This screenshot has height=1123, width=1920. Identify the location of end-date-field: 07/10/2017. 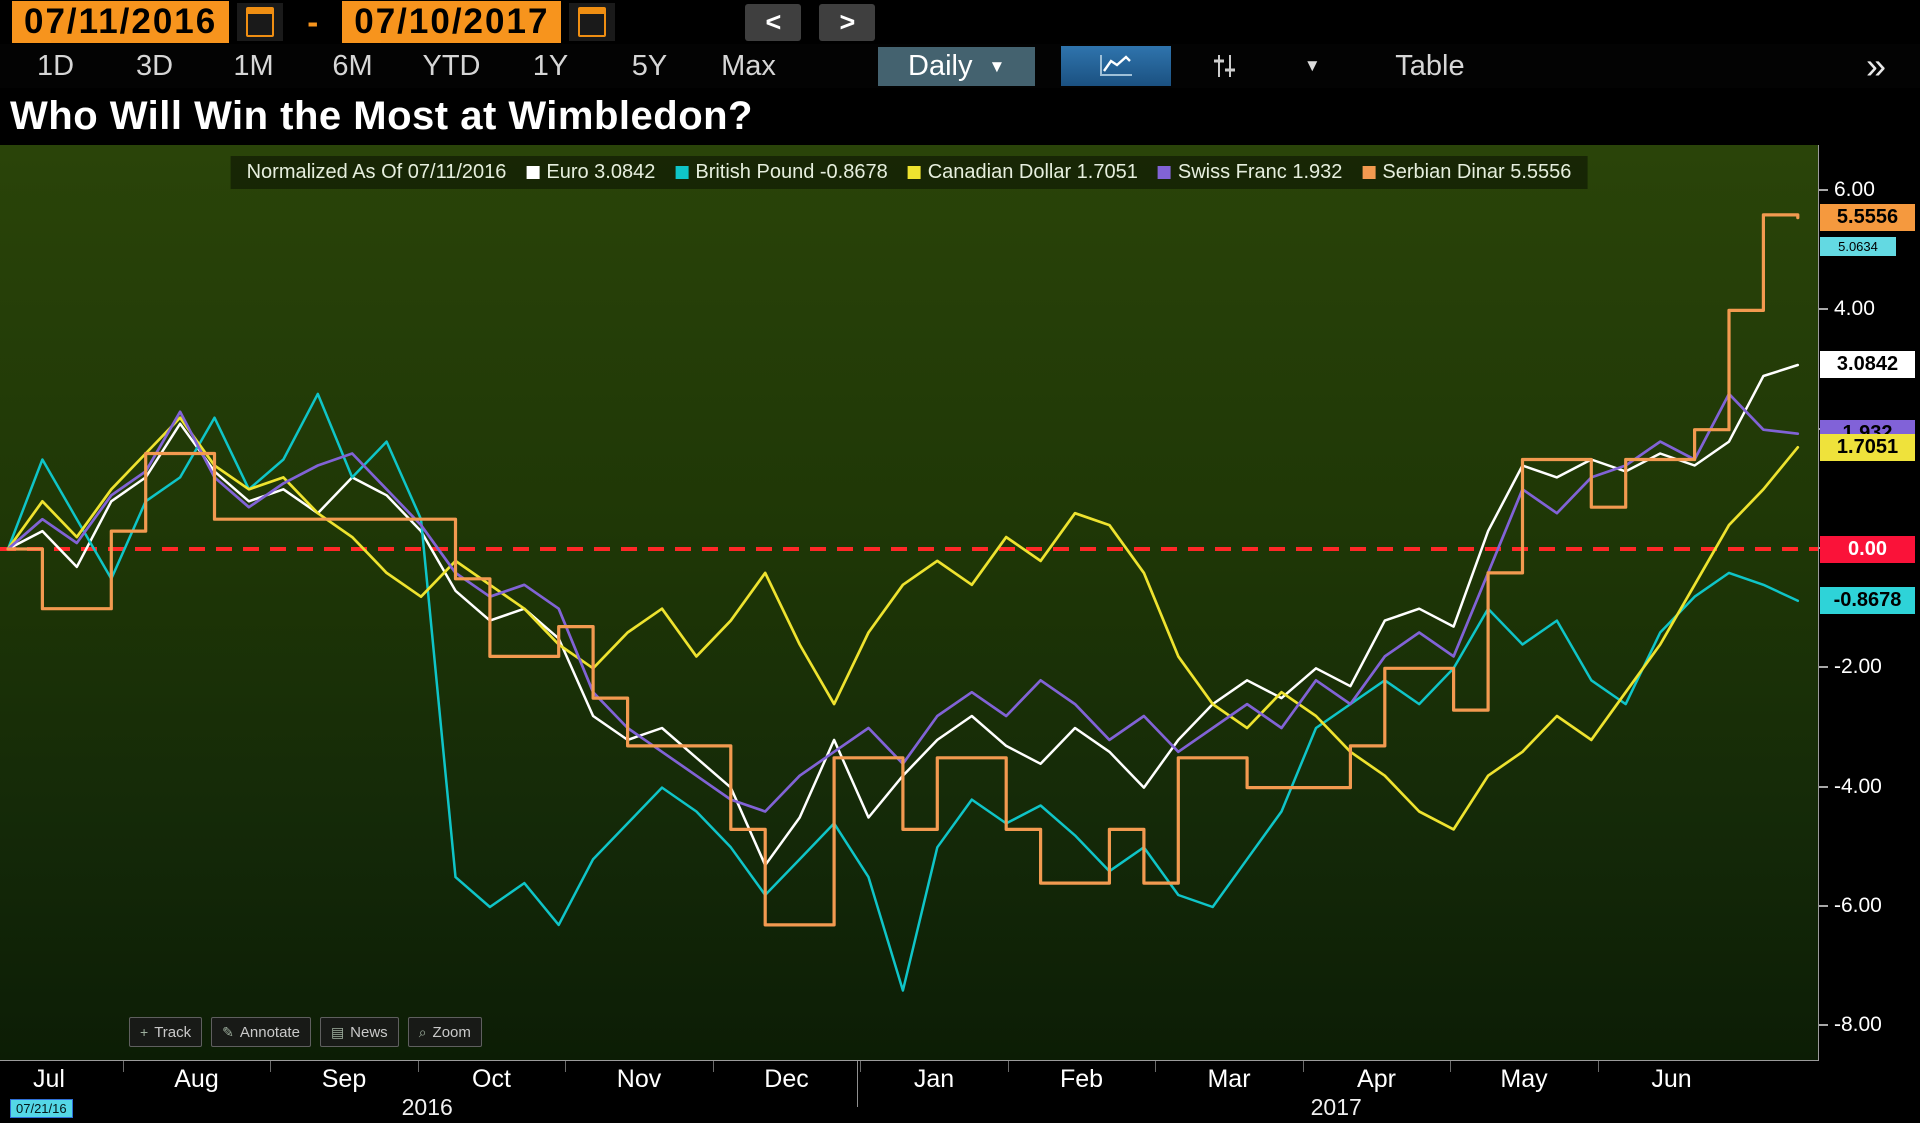
(452, 22).